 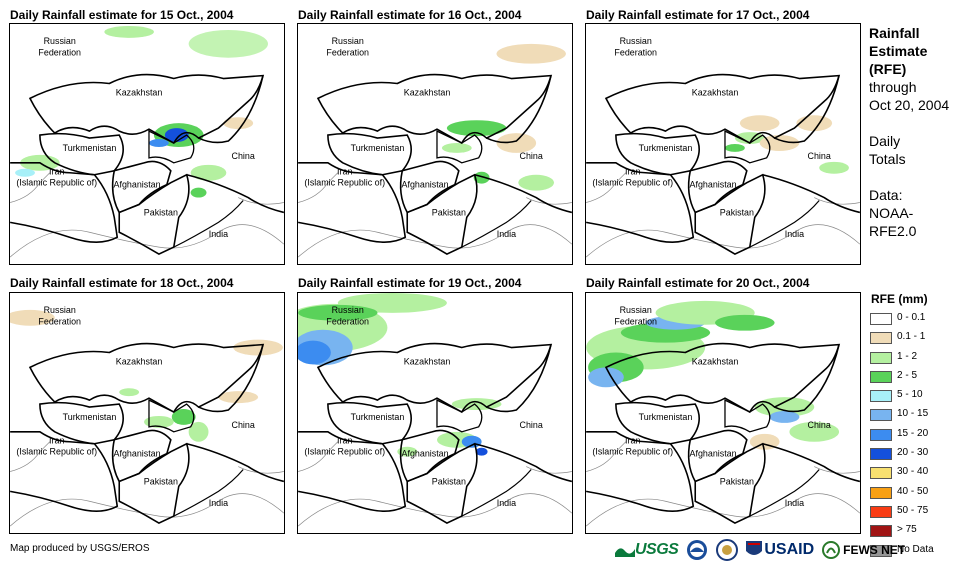 I want to click on noaa-logo, so click(x=697, y=550).